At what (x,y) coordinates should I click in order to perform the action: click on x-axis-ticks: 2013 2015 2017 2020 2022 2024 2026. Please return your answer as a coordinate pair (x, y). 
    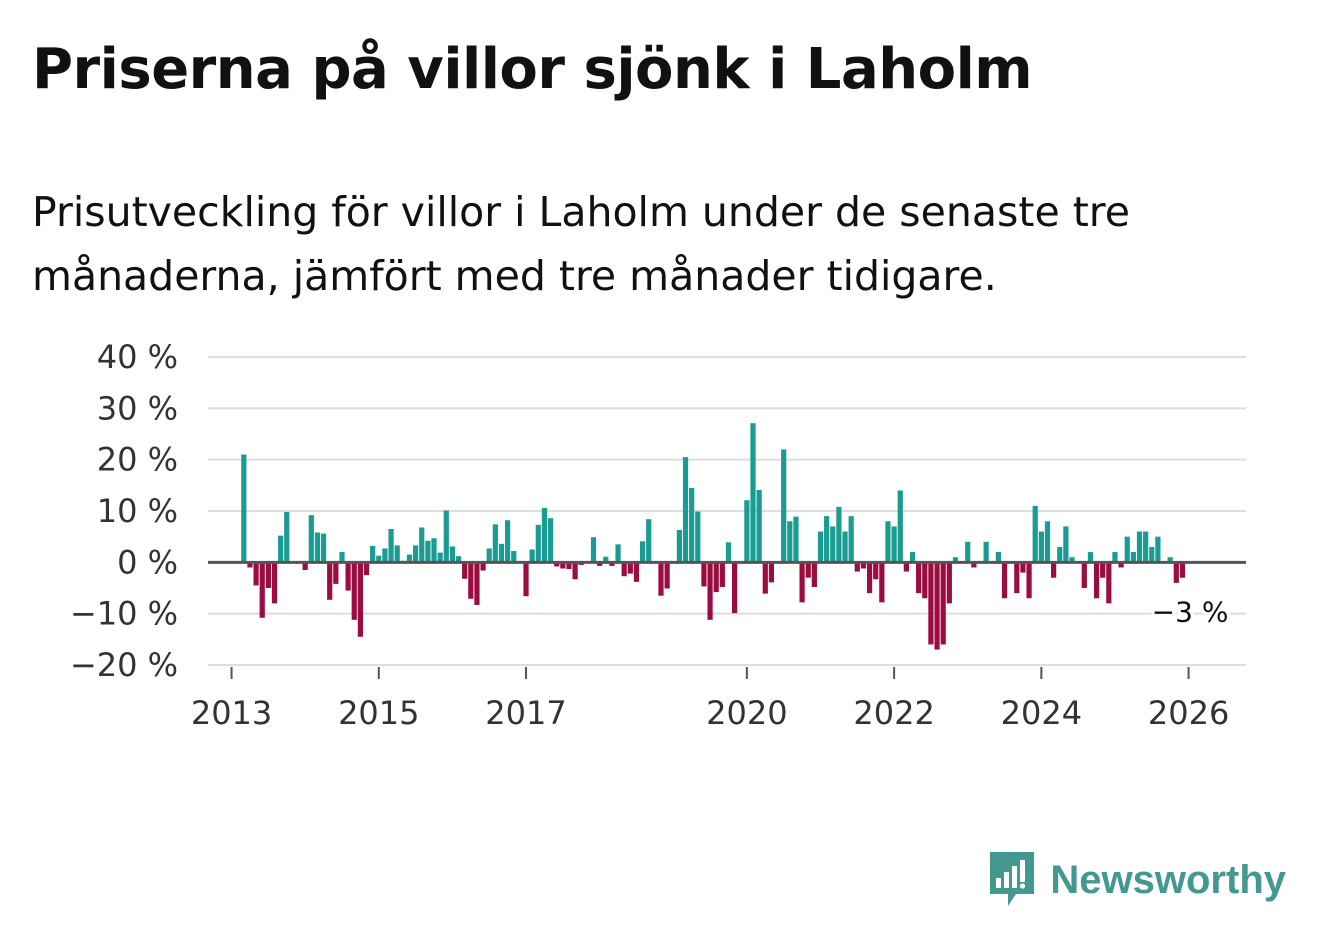
    Looking at the image, I should click on (710, 699).